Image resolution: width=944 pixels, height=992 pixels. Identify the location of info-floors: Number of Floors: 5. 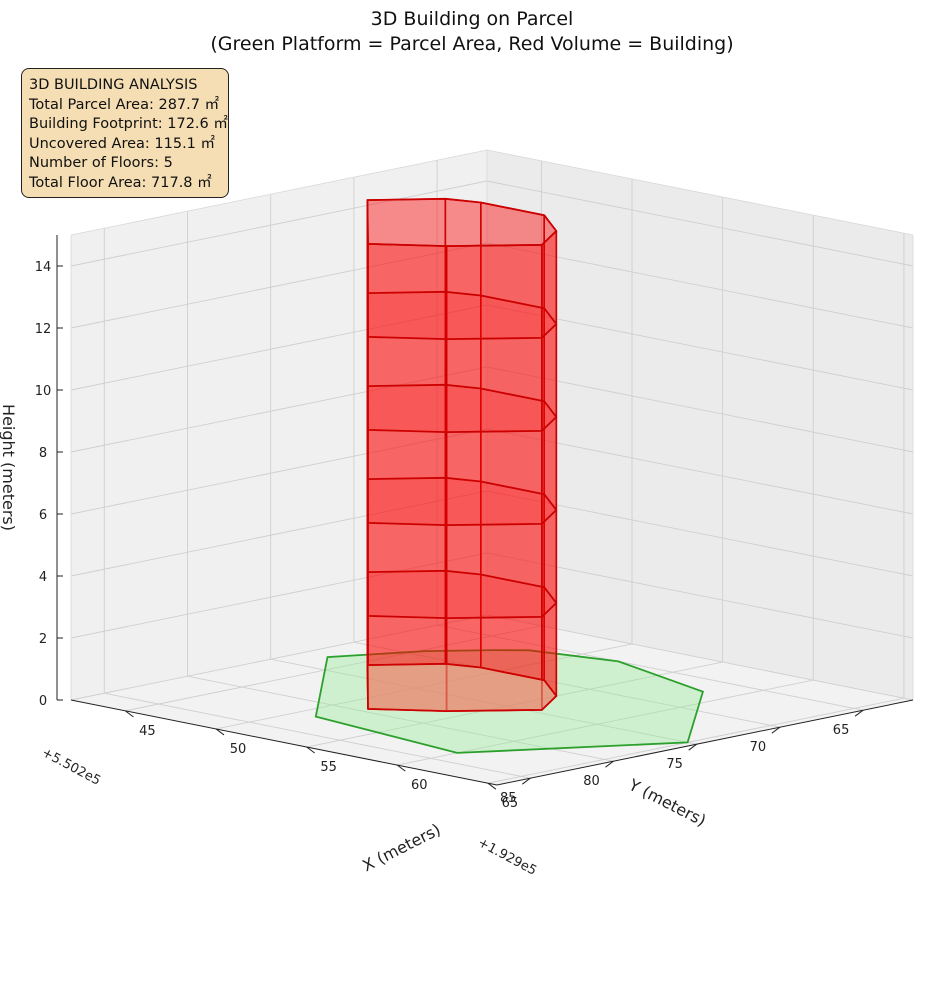
(101, 163).